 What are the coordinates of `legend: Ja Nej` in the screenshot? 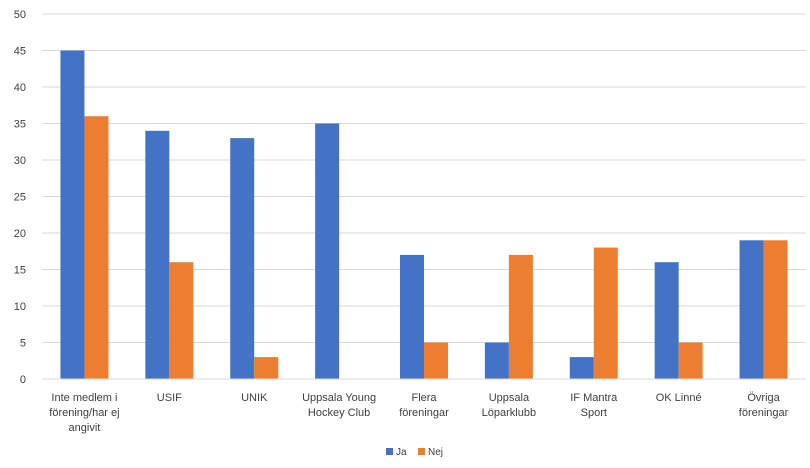 It's located at (414, 452).